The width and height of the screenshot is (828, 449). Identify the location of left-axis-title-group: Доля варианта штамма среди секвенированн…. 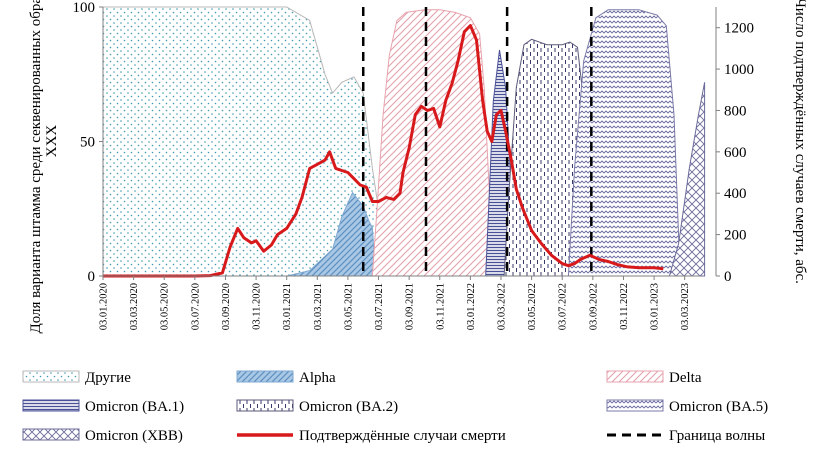
(36, 167).